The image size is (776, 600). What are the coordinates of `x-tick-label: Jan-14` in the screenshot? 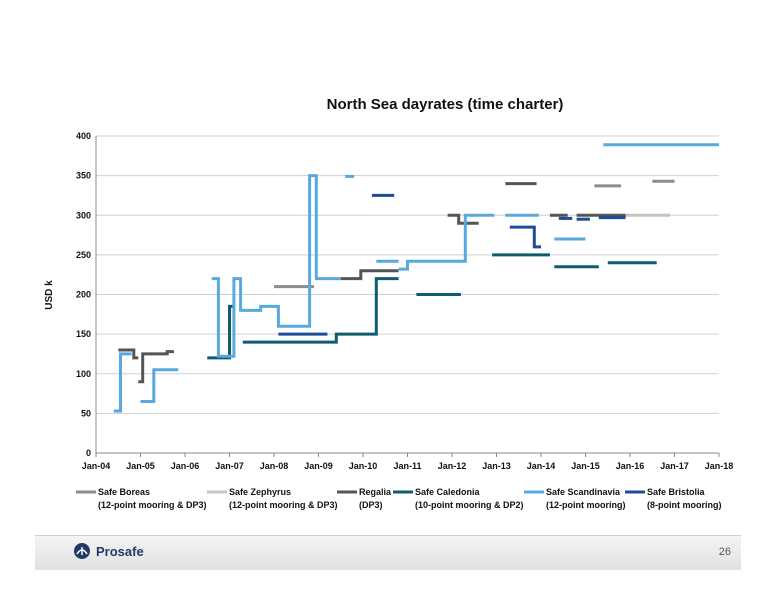 It's located at (541, 466).